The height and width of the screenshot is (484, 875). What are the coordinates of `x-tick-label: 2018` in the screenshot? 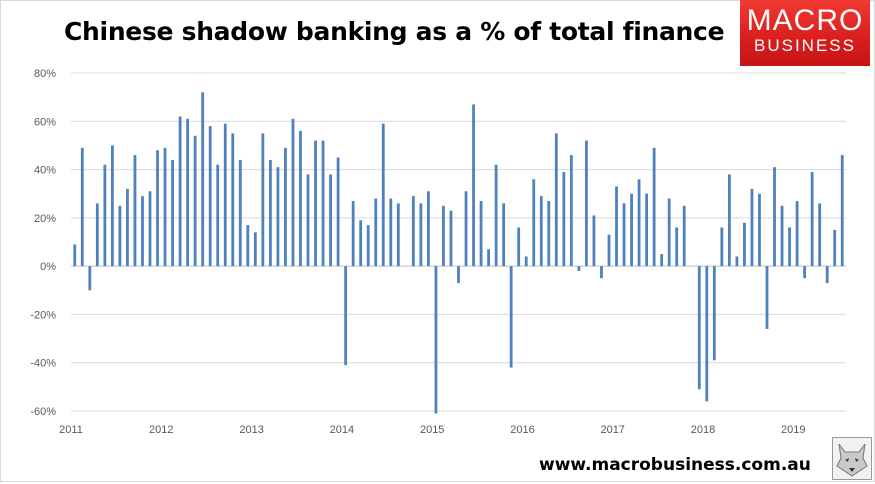 It's located at (703, 430).